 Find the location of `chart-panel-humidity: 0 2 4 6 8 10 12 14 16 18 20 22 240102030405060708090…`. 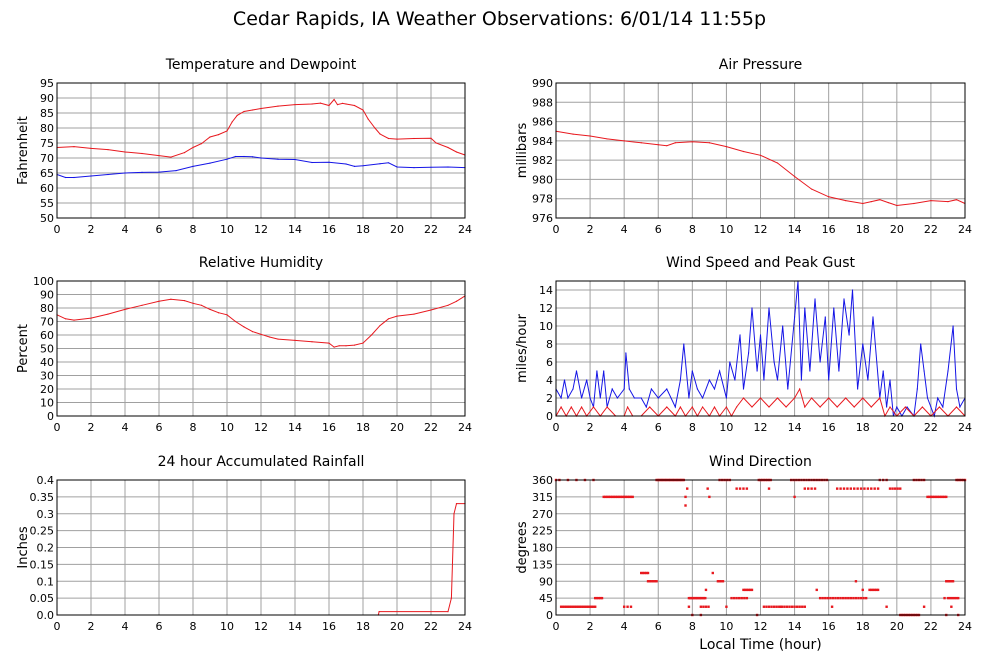

chart-panel-humidity: 0 2 4 6 8 10 12 14 16 18 20 22 240102030405060708090… is located at coordinates (244, 344).